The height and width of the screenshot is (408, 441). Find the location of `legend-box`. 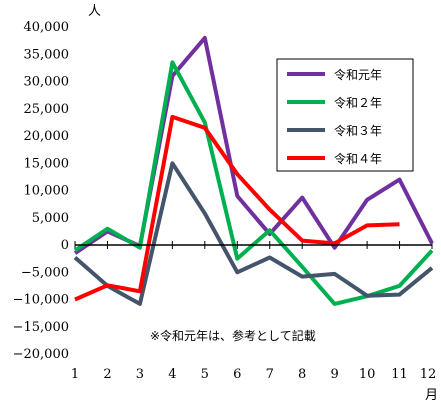

legend-box is located at coordinates (345, 115).